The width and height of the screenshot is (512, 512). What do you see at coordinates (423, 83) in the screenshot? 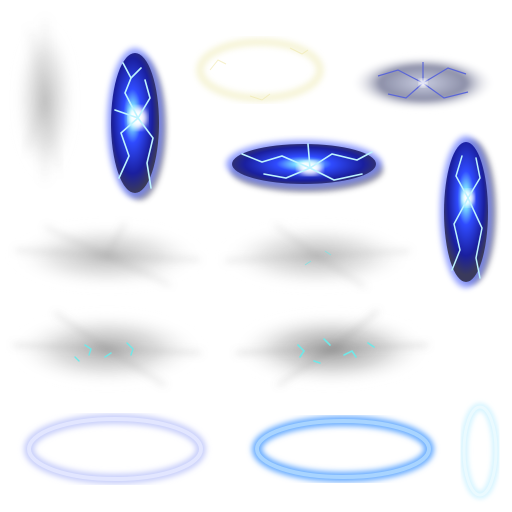
I see `grey-crackle-disc` at bounding box center [423, 83].